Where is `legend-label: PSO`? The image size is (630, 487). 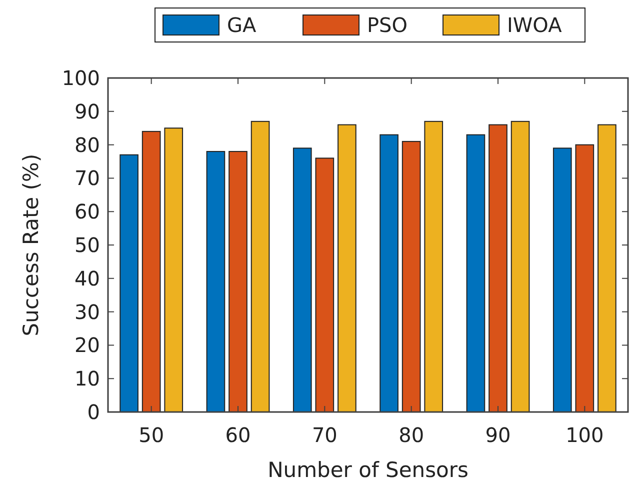
legend-label: PSO is located at coordinates (387, 25).